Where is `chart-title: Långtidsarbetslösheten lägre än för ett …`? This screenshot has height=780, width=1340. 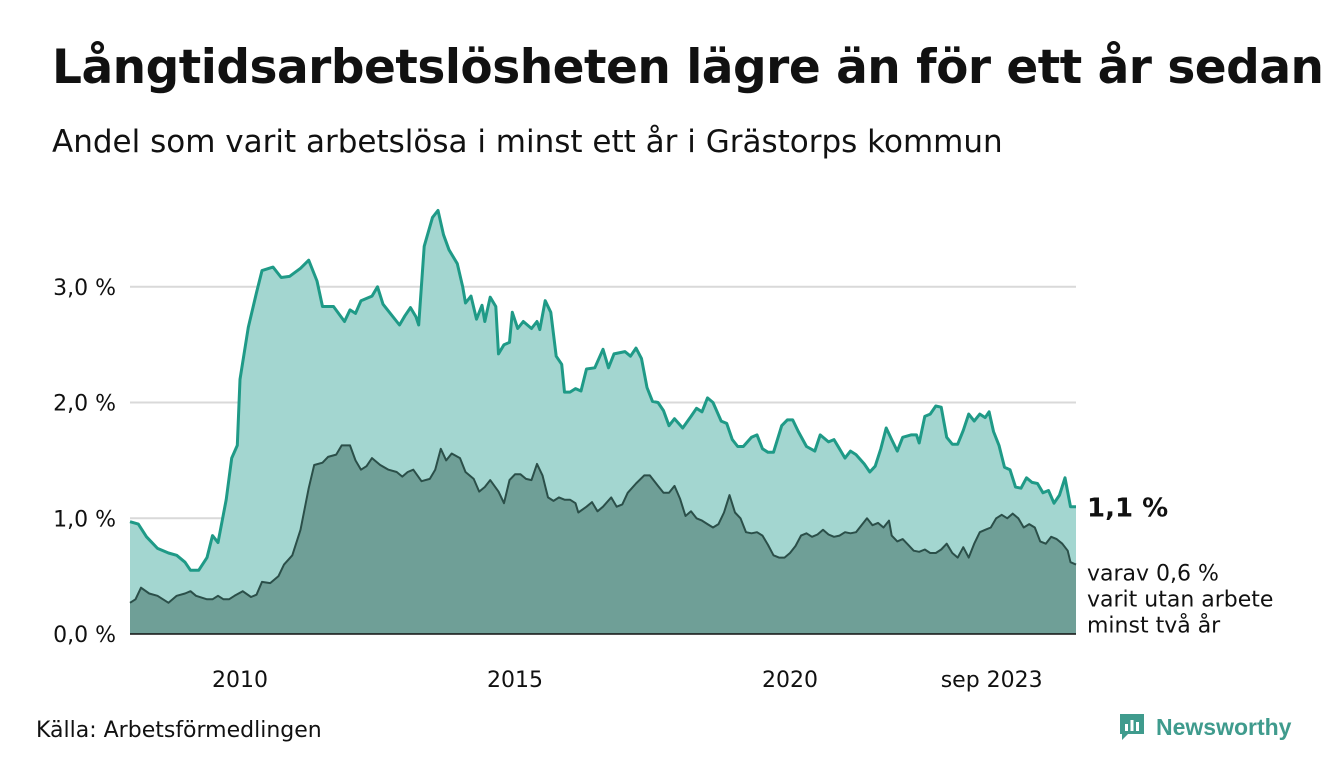 chart-title: Långtidsarbetslösheten lägre än för ett … is located at coordinates (688, 67).